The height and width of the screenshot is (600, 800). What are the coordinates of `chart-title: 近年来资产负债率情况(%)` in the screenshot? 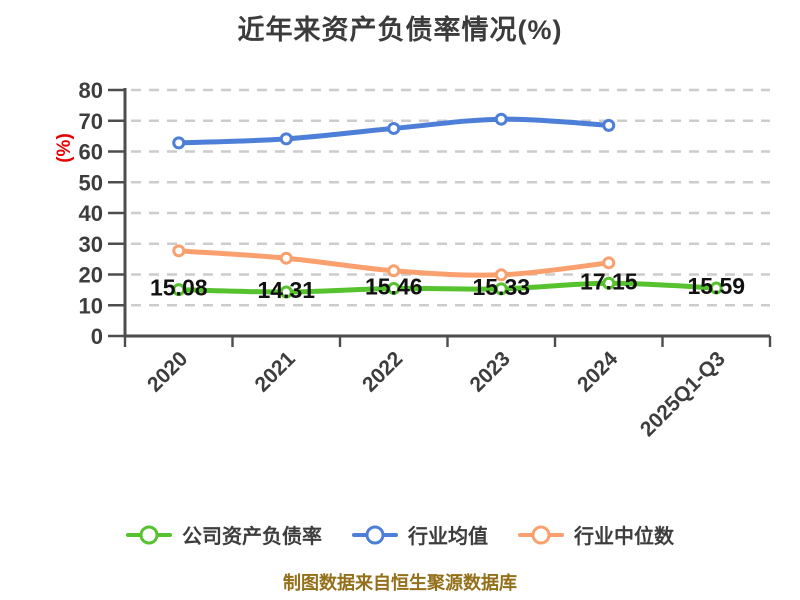 It's located at (400, 30).